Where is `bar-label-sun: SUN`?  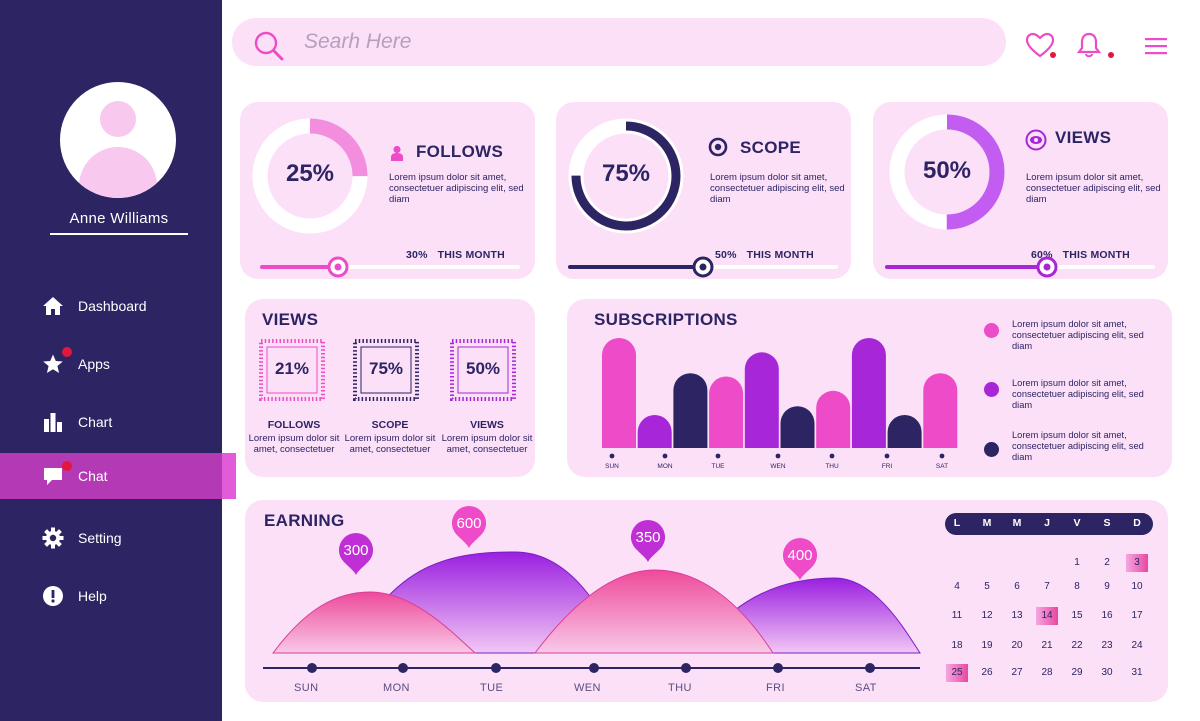 bar-label-sun: SUN is located at coordinates (612, 466).